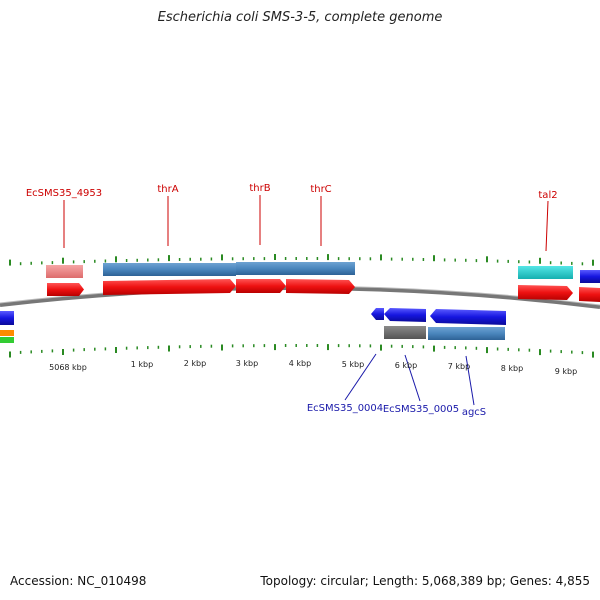 The height and width of the screenshot is (600, 600). I want to click on gene-box-agcs, so click(466, 333).